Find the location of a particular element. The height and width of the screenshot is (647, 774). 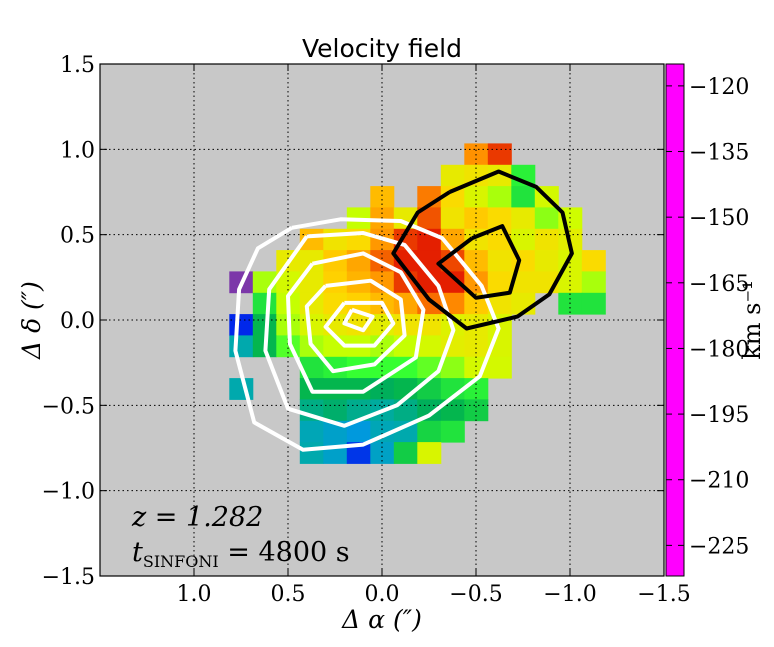

colorbar-tick-label: −210 is located at coordinates (719, 481).